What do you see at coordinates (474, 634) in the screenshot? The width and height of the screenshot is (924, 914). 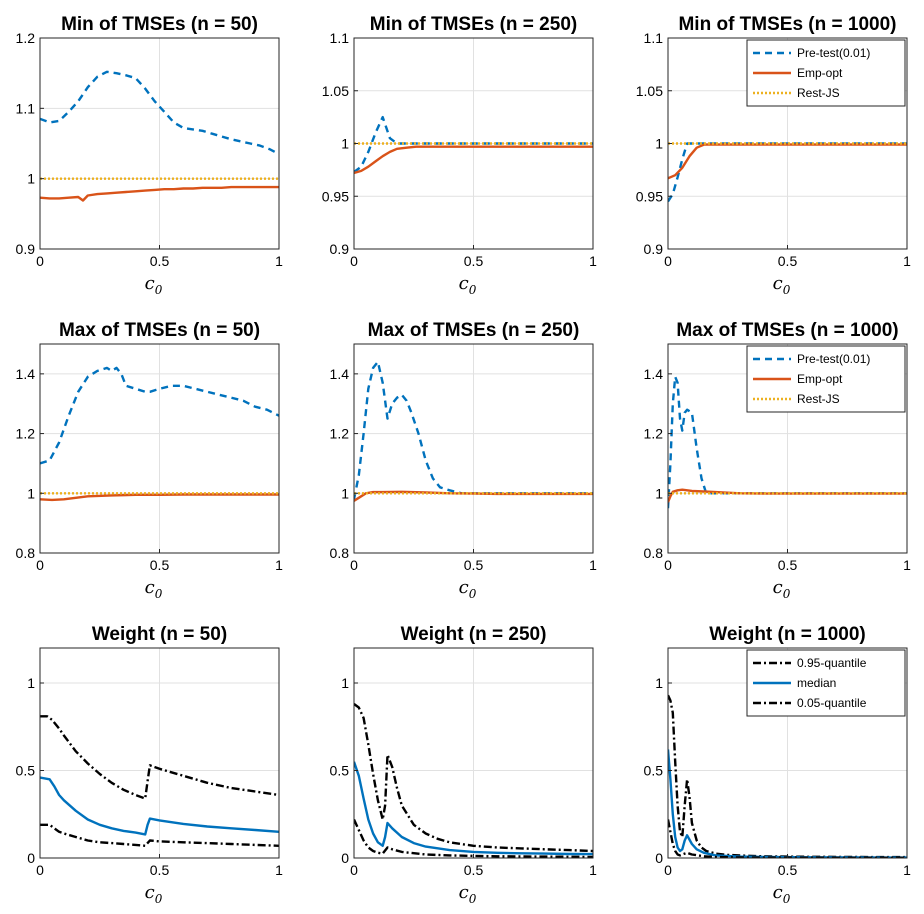 I see `chart-title: Weight (n = 250)` at bounding box center [474, 634].